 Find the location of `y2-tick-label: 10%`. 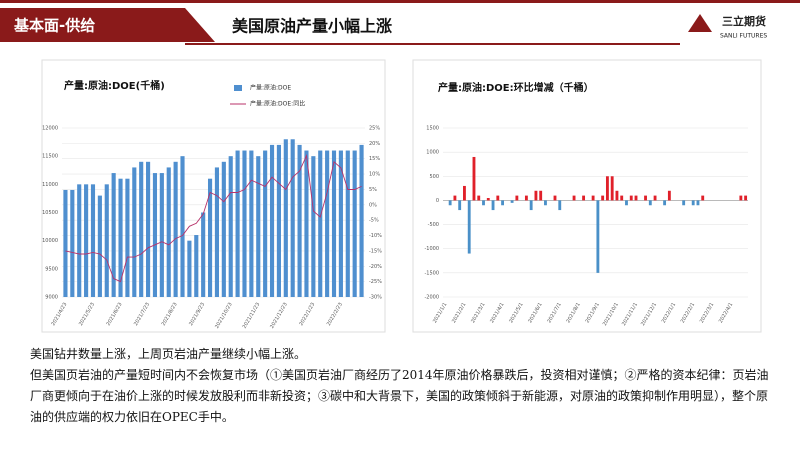

y2-tick-label: 10% is located at coordinates (374, 175).